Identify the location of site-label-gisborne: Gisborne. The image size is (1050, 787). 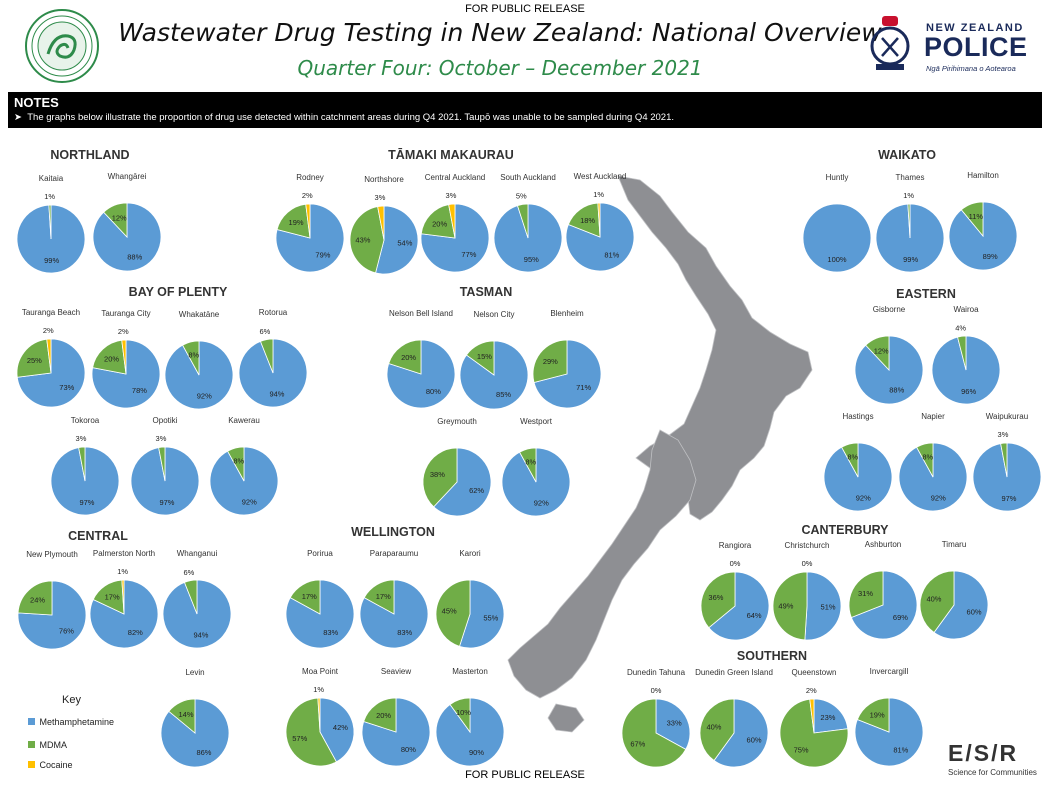
(889, 309).